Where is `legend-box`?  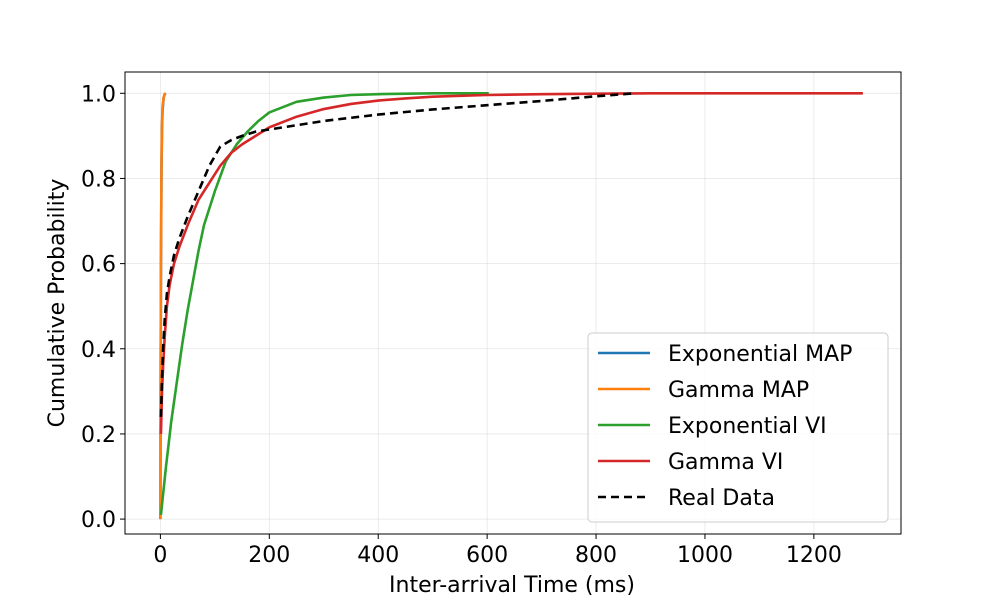 legend-box is located at coordinates (738, 427).